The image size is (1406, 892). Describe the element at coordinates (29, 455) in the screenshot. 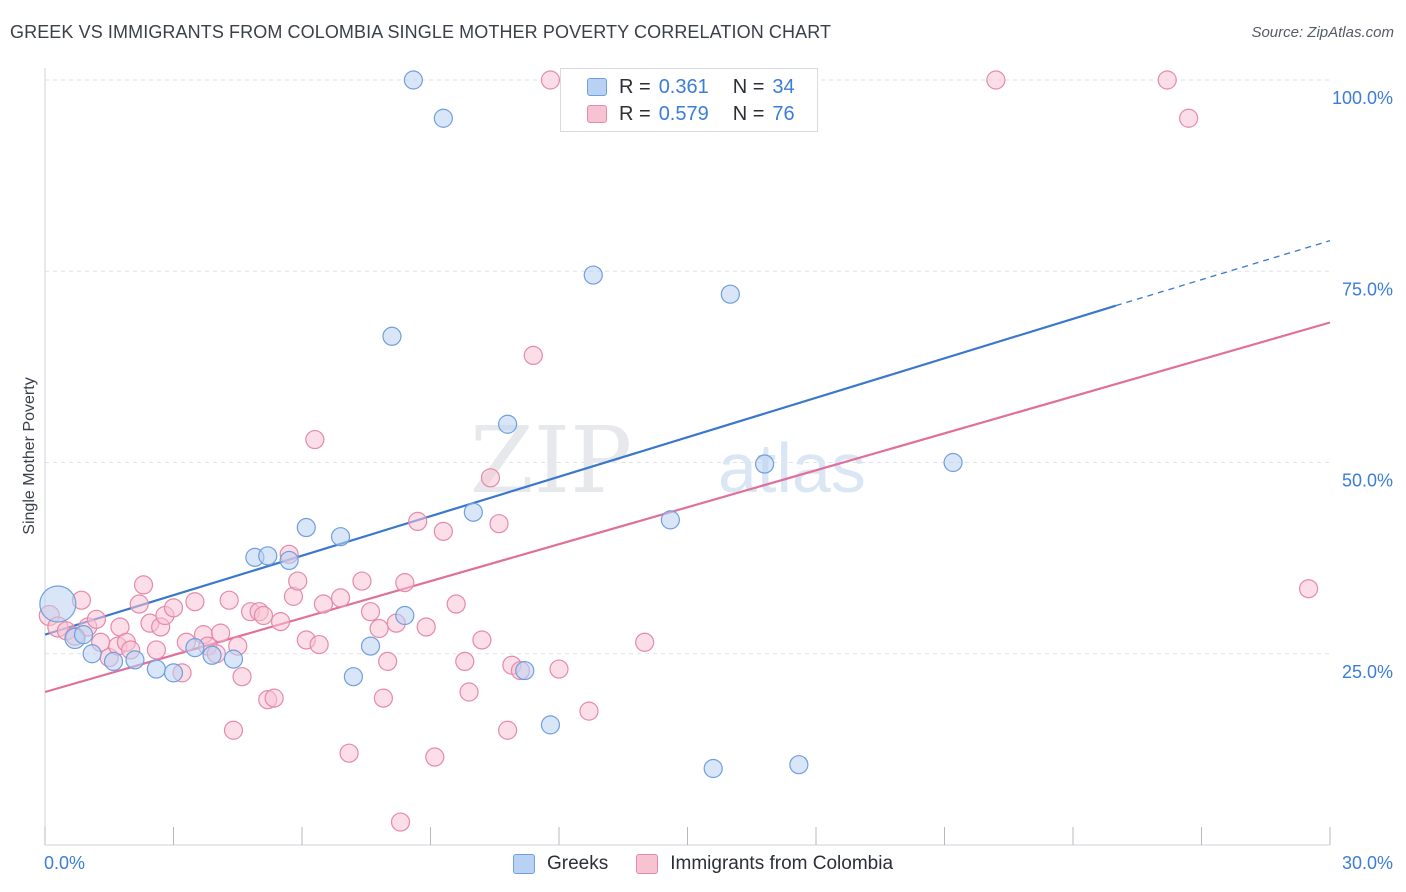

I see `y-axis-label: Single Mother Poverty` at that location.